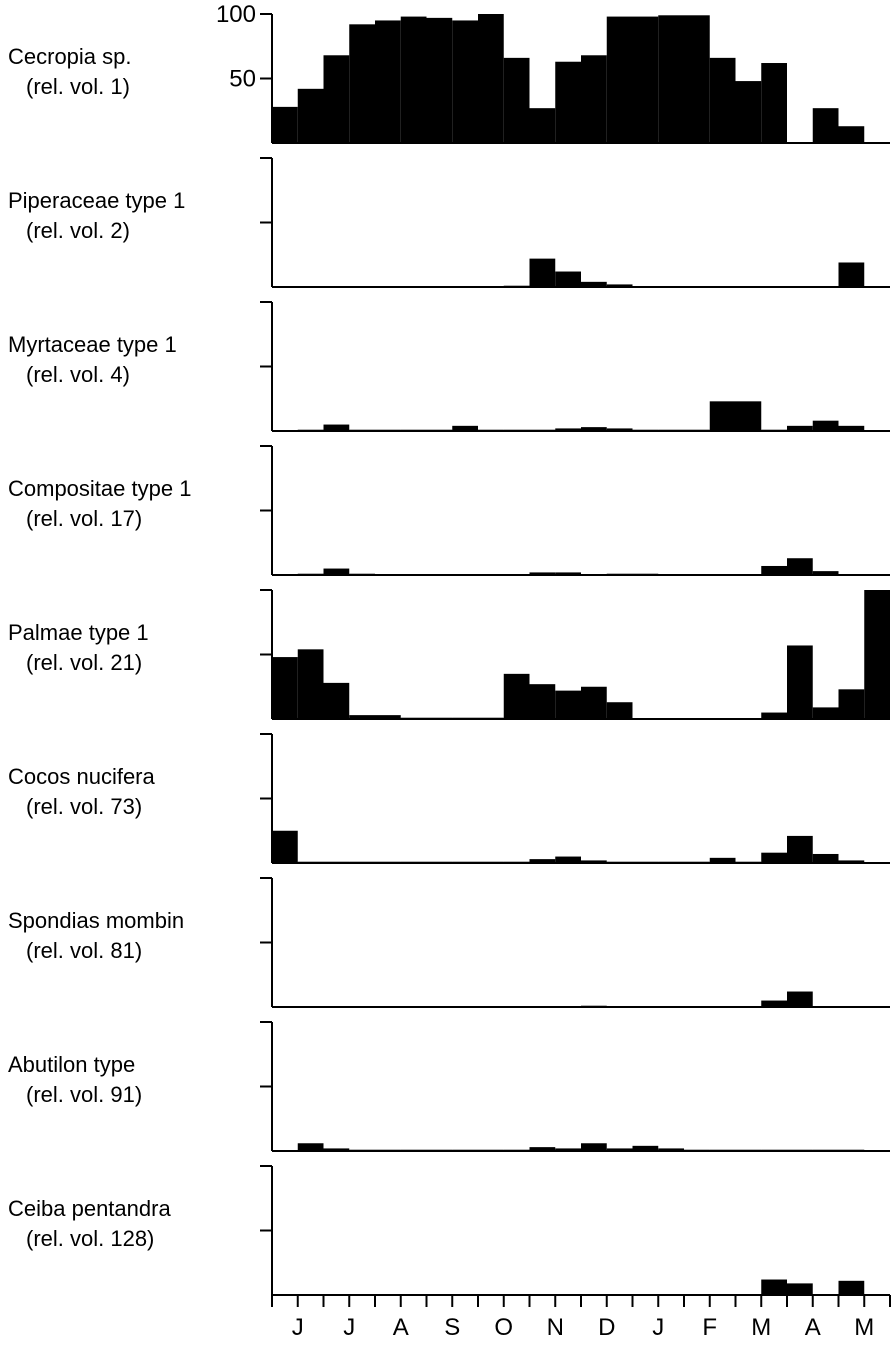 This screenshot has height=1351, width=894. I want to click on rel-vol-label: (rel. vol. 81), so click(84, 950).